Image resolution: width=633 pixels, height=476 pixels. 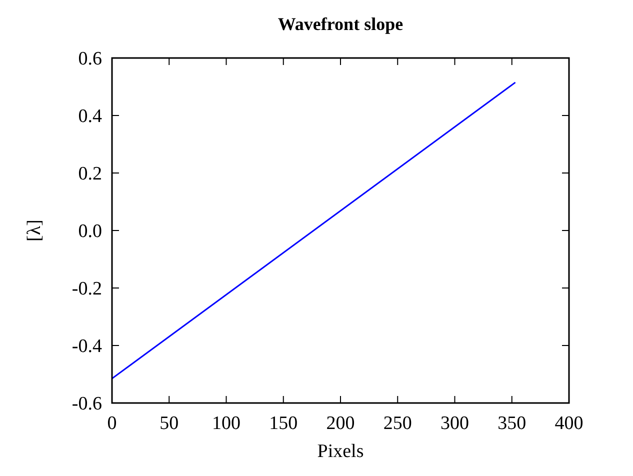 What do you see at coordinates (87, 289) in the screenshot?
I see `y-tick-label: -0.2` at bounding box center [87, 289].